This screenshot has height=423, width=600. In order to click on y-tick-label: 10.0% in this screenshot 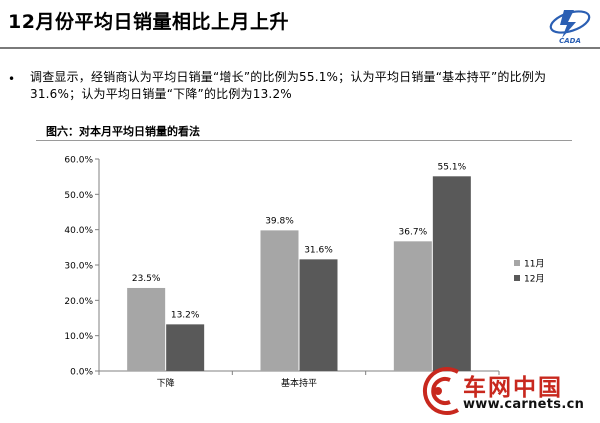, I will do `click(78, 337)`.